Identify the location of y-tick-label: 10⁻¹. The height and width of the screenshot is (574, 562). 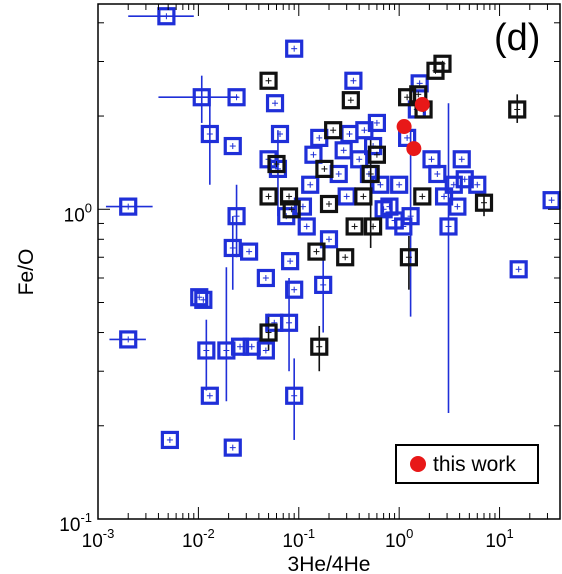
(75, 523).